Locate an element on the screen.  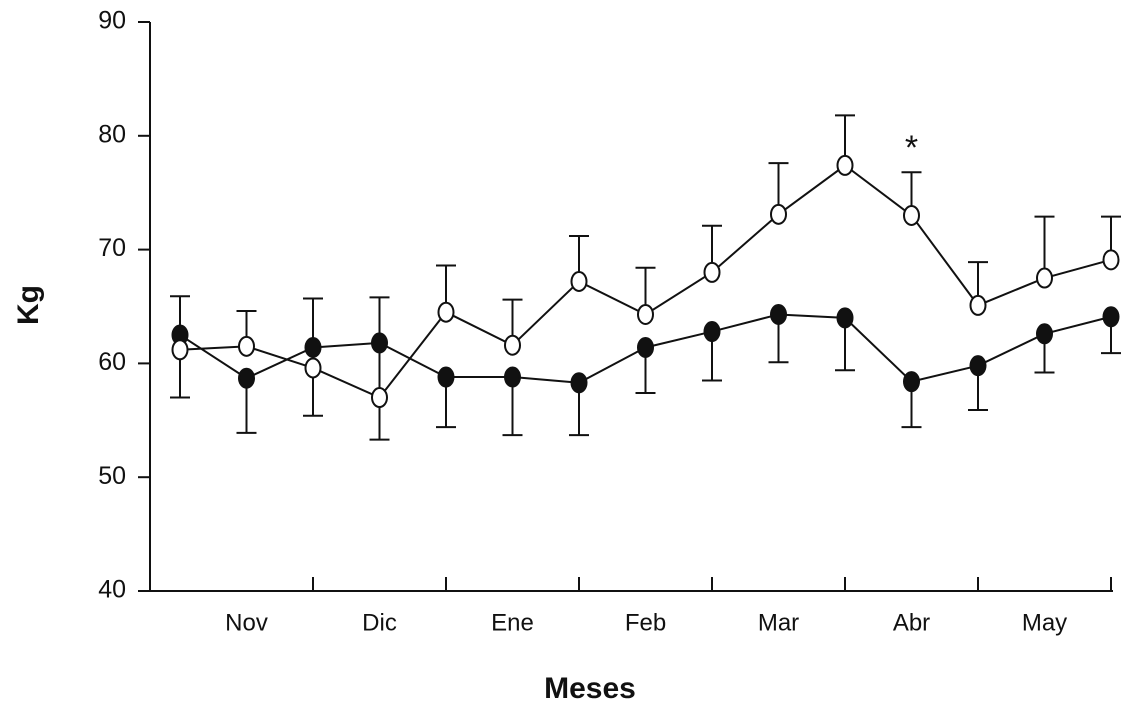
y-tick-label: 60 is located at coordinates (112, 362).